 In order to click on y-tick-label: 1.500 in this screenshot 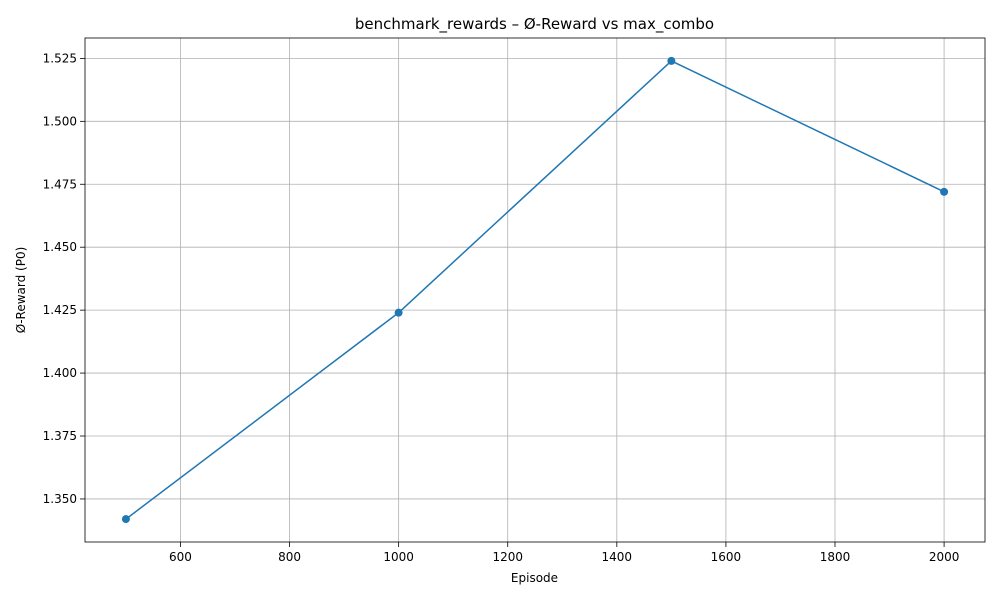, I will do `click(60, 121)`.